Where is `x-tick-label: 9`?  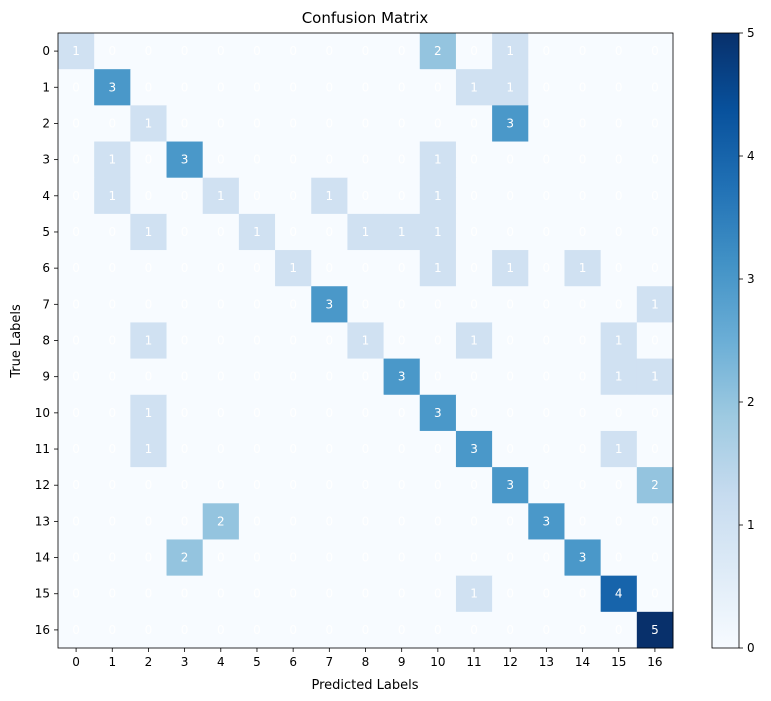
x-tick-label: 9 is located at coordinates (402, 662).